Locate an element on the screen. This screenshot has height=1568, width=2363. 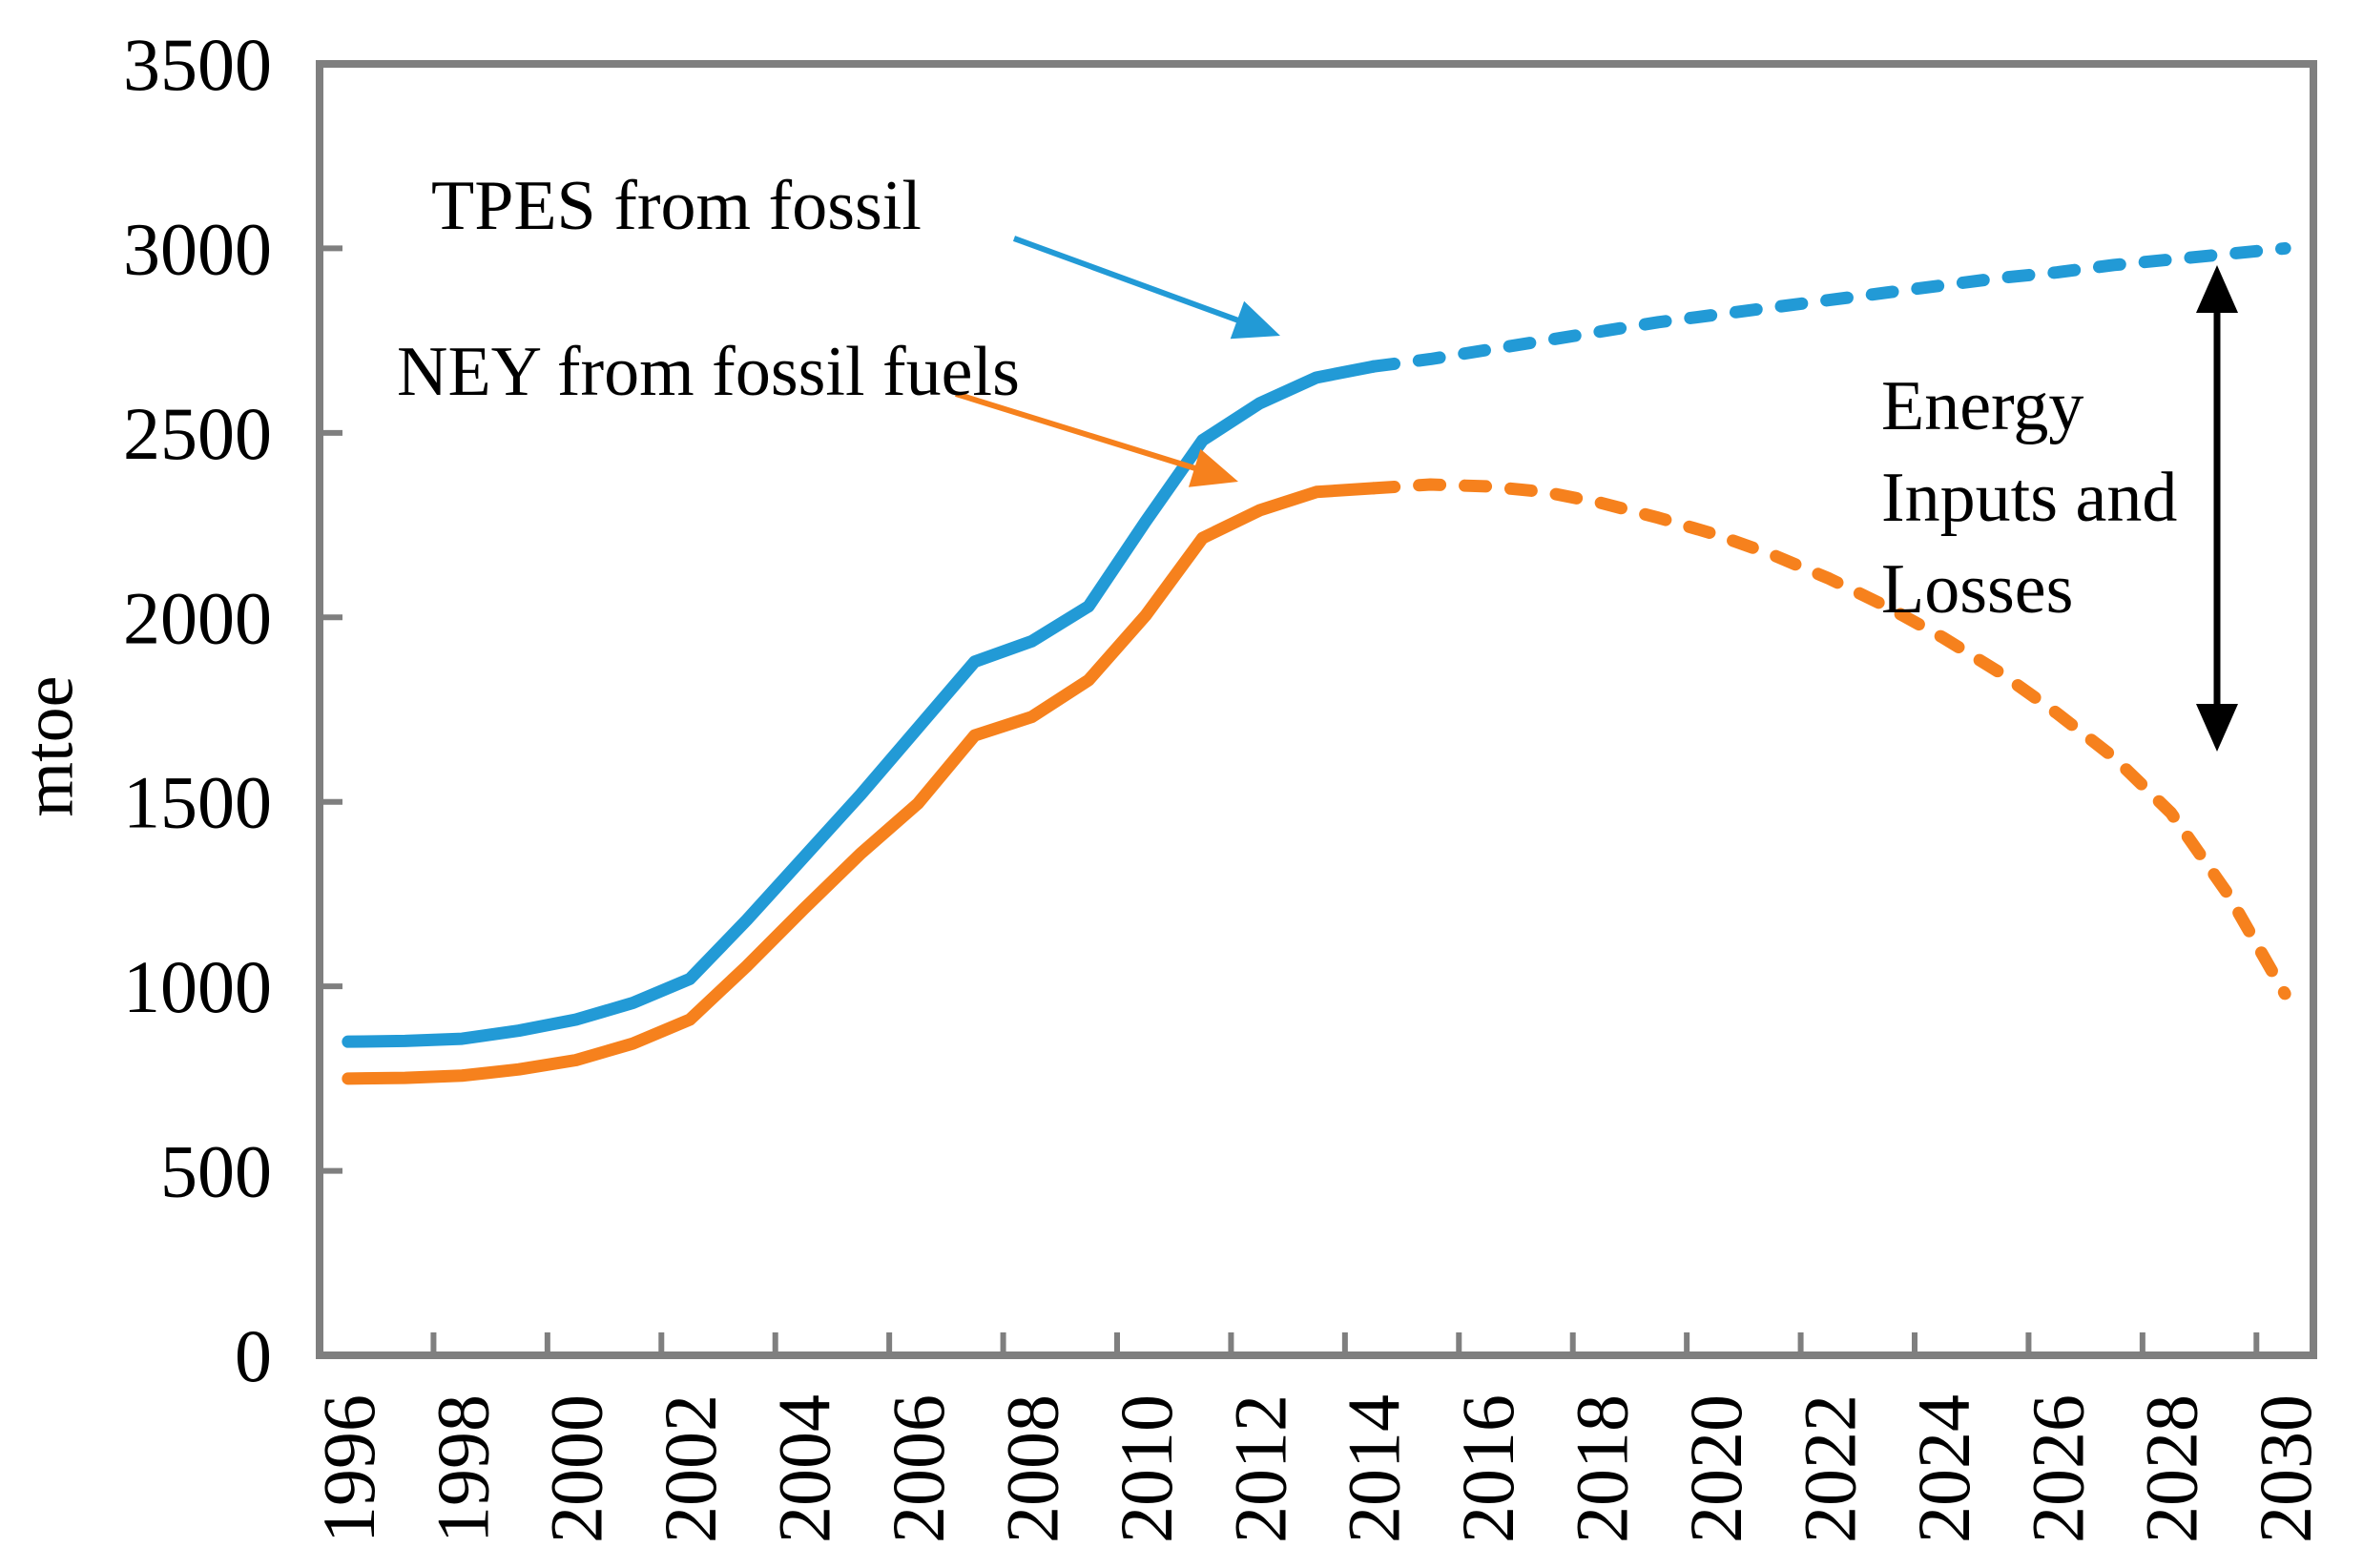
x-axis-tick-label: 2016 is located at coordinates (1488, 1468).